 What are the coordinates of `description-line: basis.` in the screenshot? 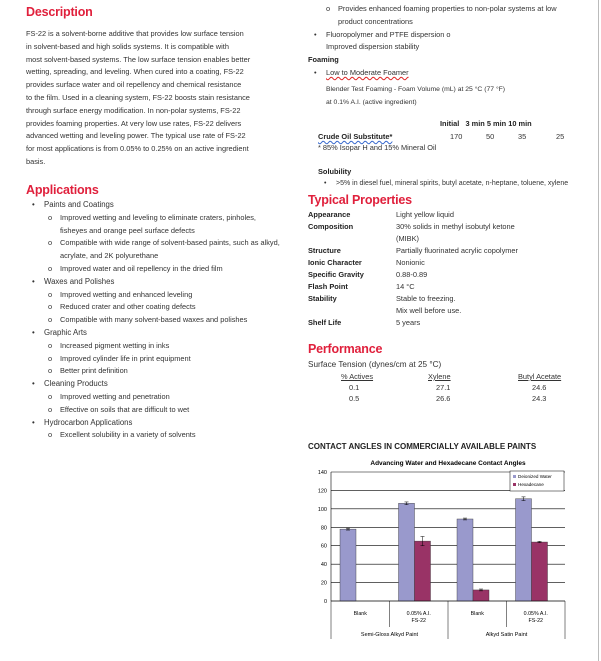 It's located at (36, 161).